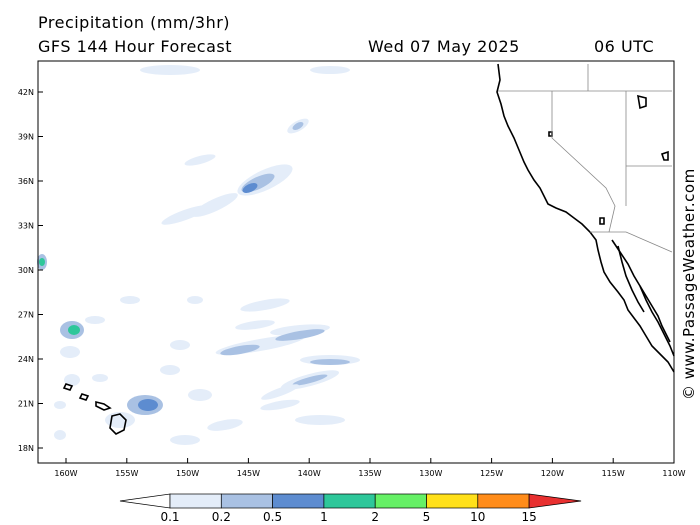 The image size is (700, 525). What do you see at coordinates (26, 270) in the screenshot?
I see `lat-label: 30N` at bounding box center [26, 270].